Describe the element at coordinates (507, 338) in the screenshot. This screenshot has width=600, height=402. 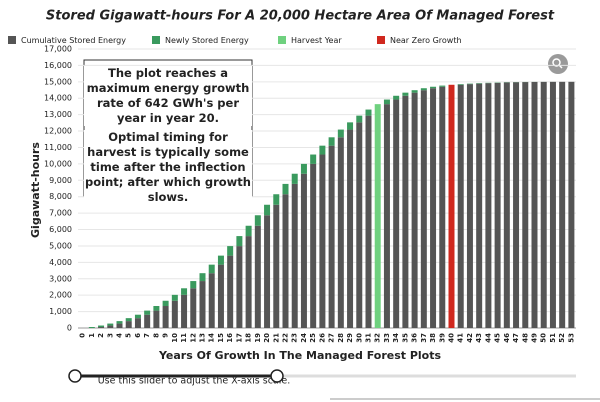
I see `x-tick-label: 46` at that location.